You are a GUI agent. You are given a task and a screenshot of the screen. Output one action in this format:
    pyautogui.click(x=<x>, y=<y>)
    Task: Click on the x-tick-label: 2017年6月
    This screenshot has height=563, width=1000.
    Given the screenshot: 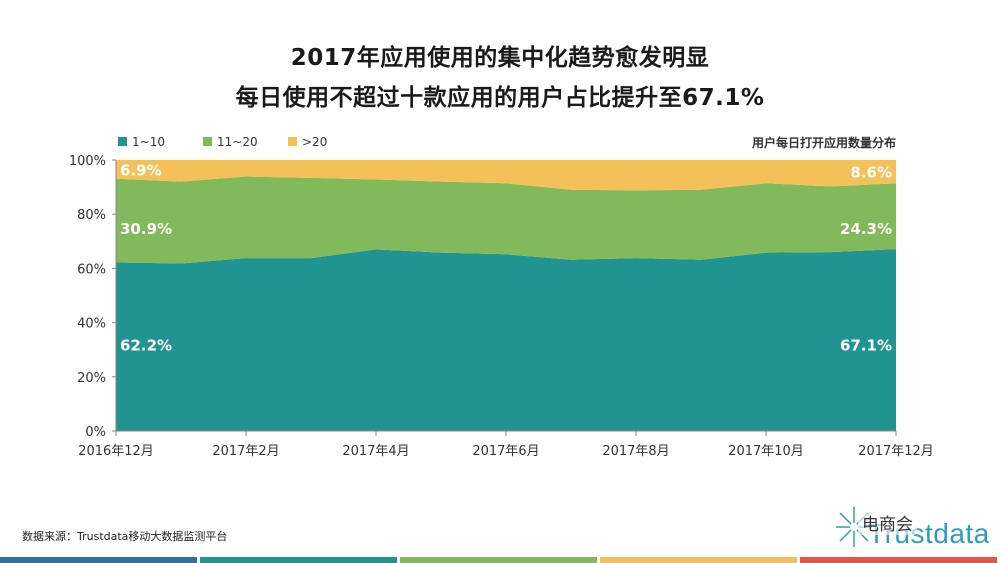 What is the action you would take?
    pyautogui.click(x=505, y=451)
    